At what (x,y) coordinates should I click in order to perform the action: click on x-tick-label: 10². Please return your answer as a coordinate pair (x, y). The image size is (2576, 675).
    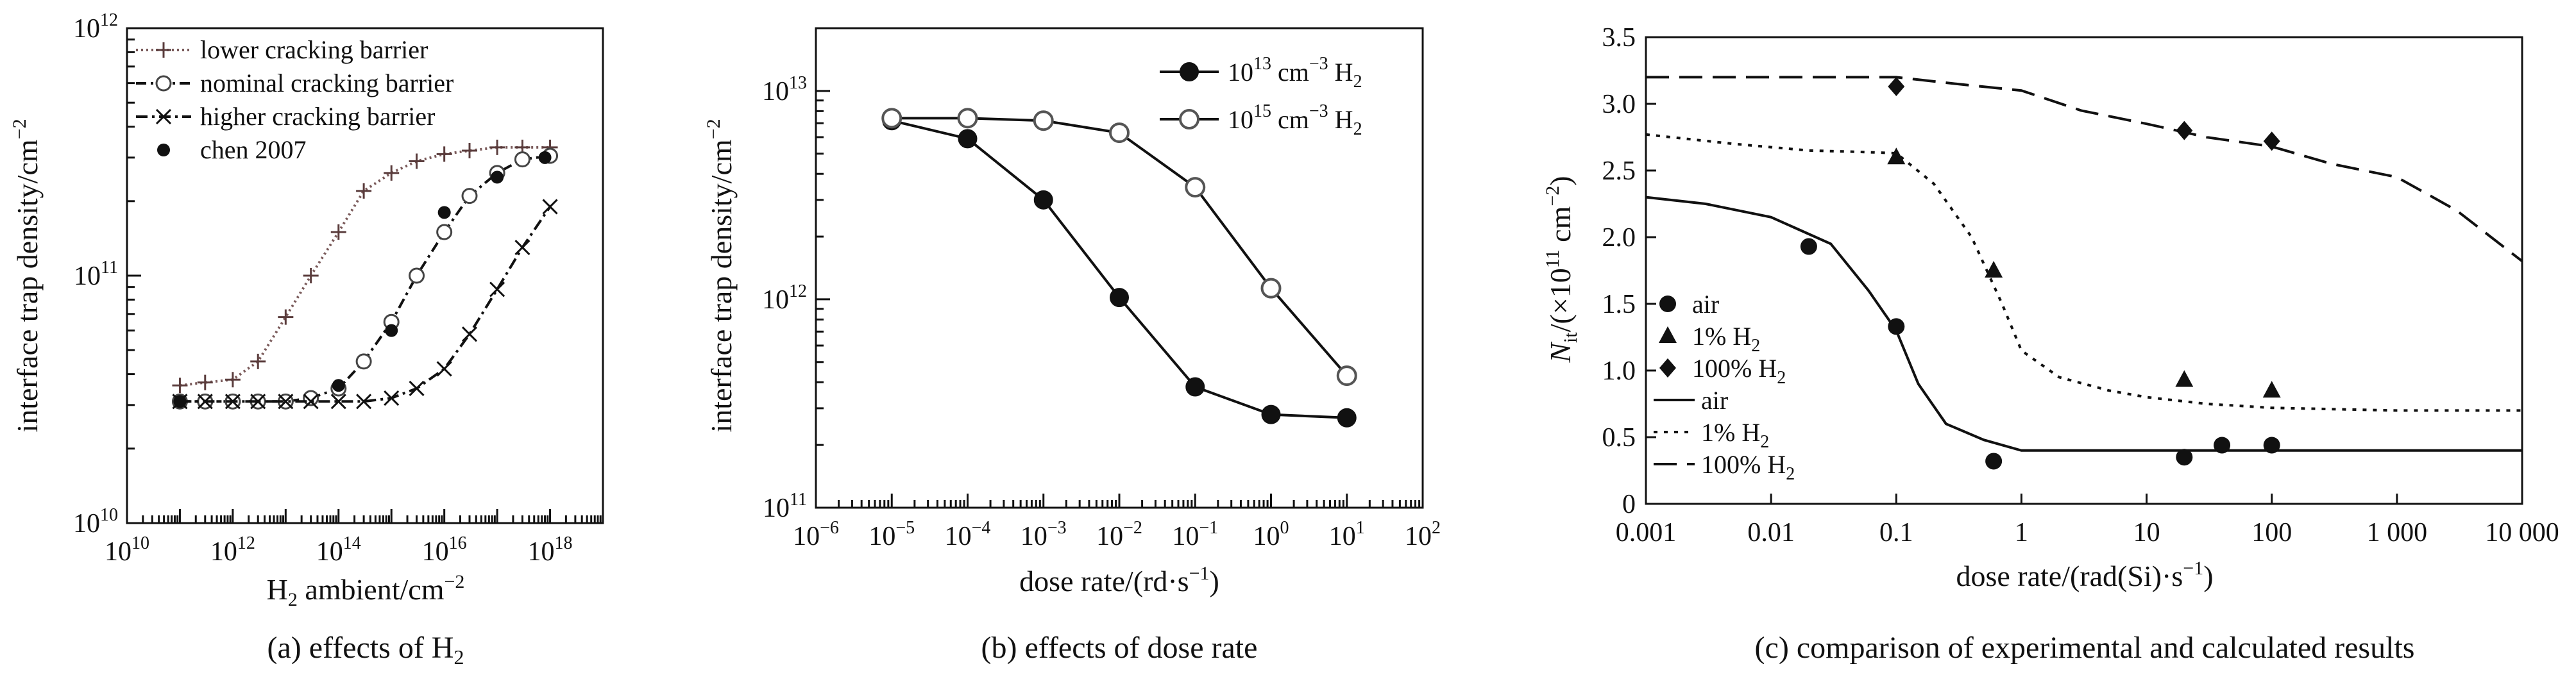
    Looking at the image, I should click on (1423, 535).